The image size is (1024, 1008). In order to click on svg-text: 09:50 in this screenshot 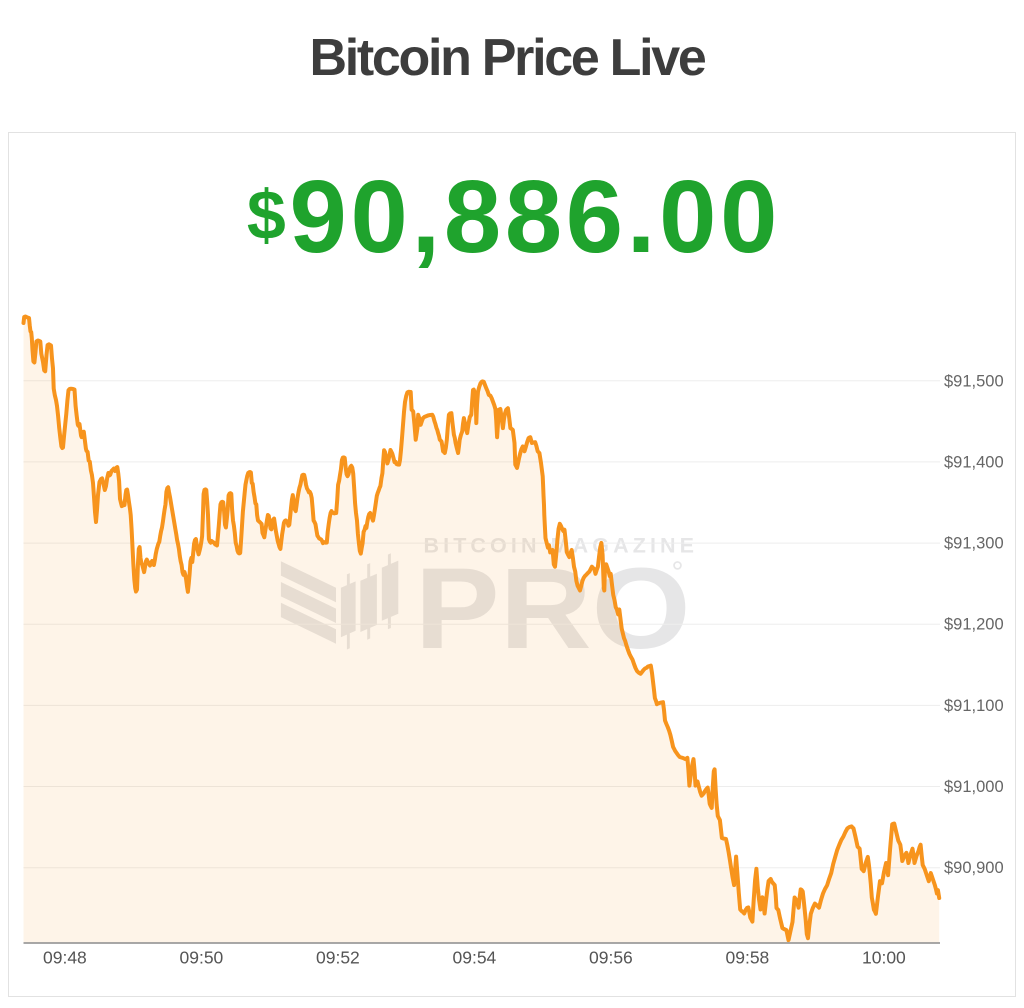, I will do `click(202, 958)`.